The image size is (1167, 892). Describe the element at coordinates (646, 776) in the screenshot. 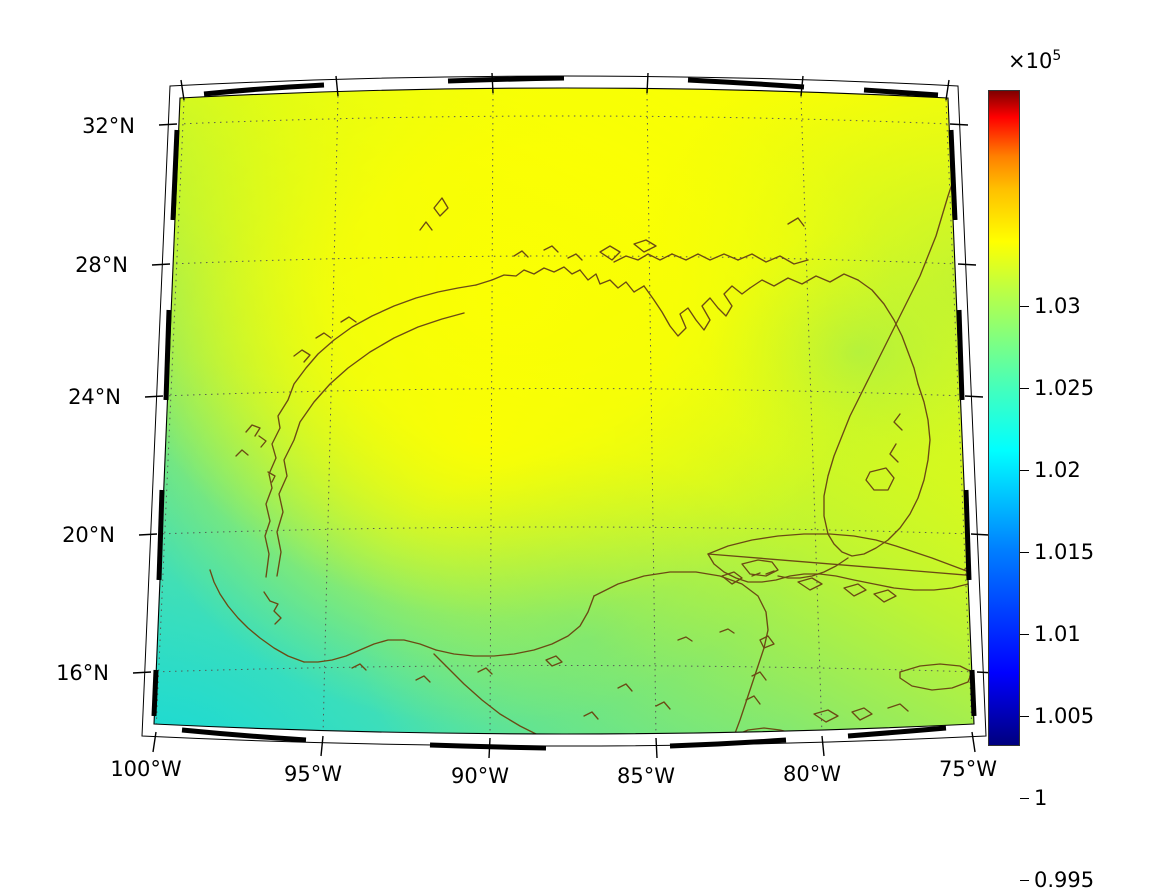

I see `xtick-label-85w: 85°W` at that location.